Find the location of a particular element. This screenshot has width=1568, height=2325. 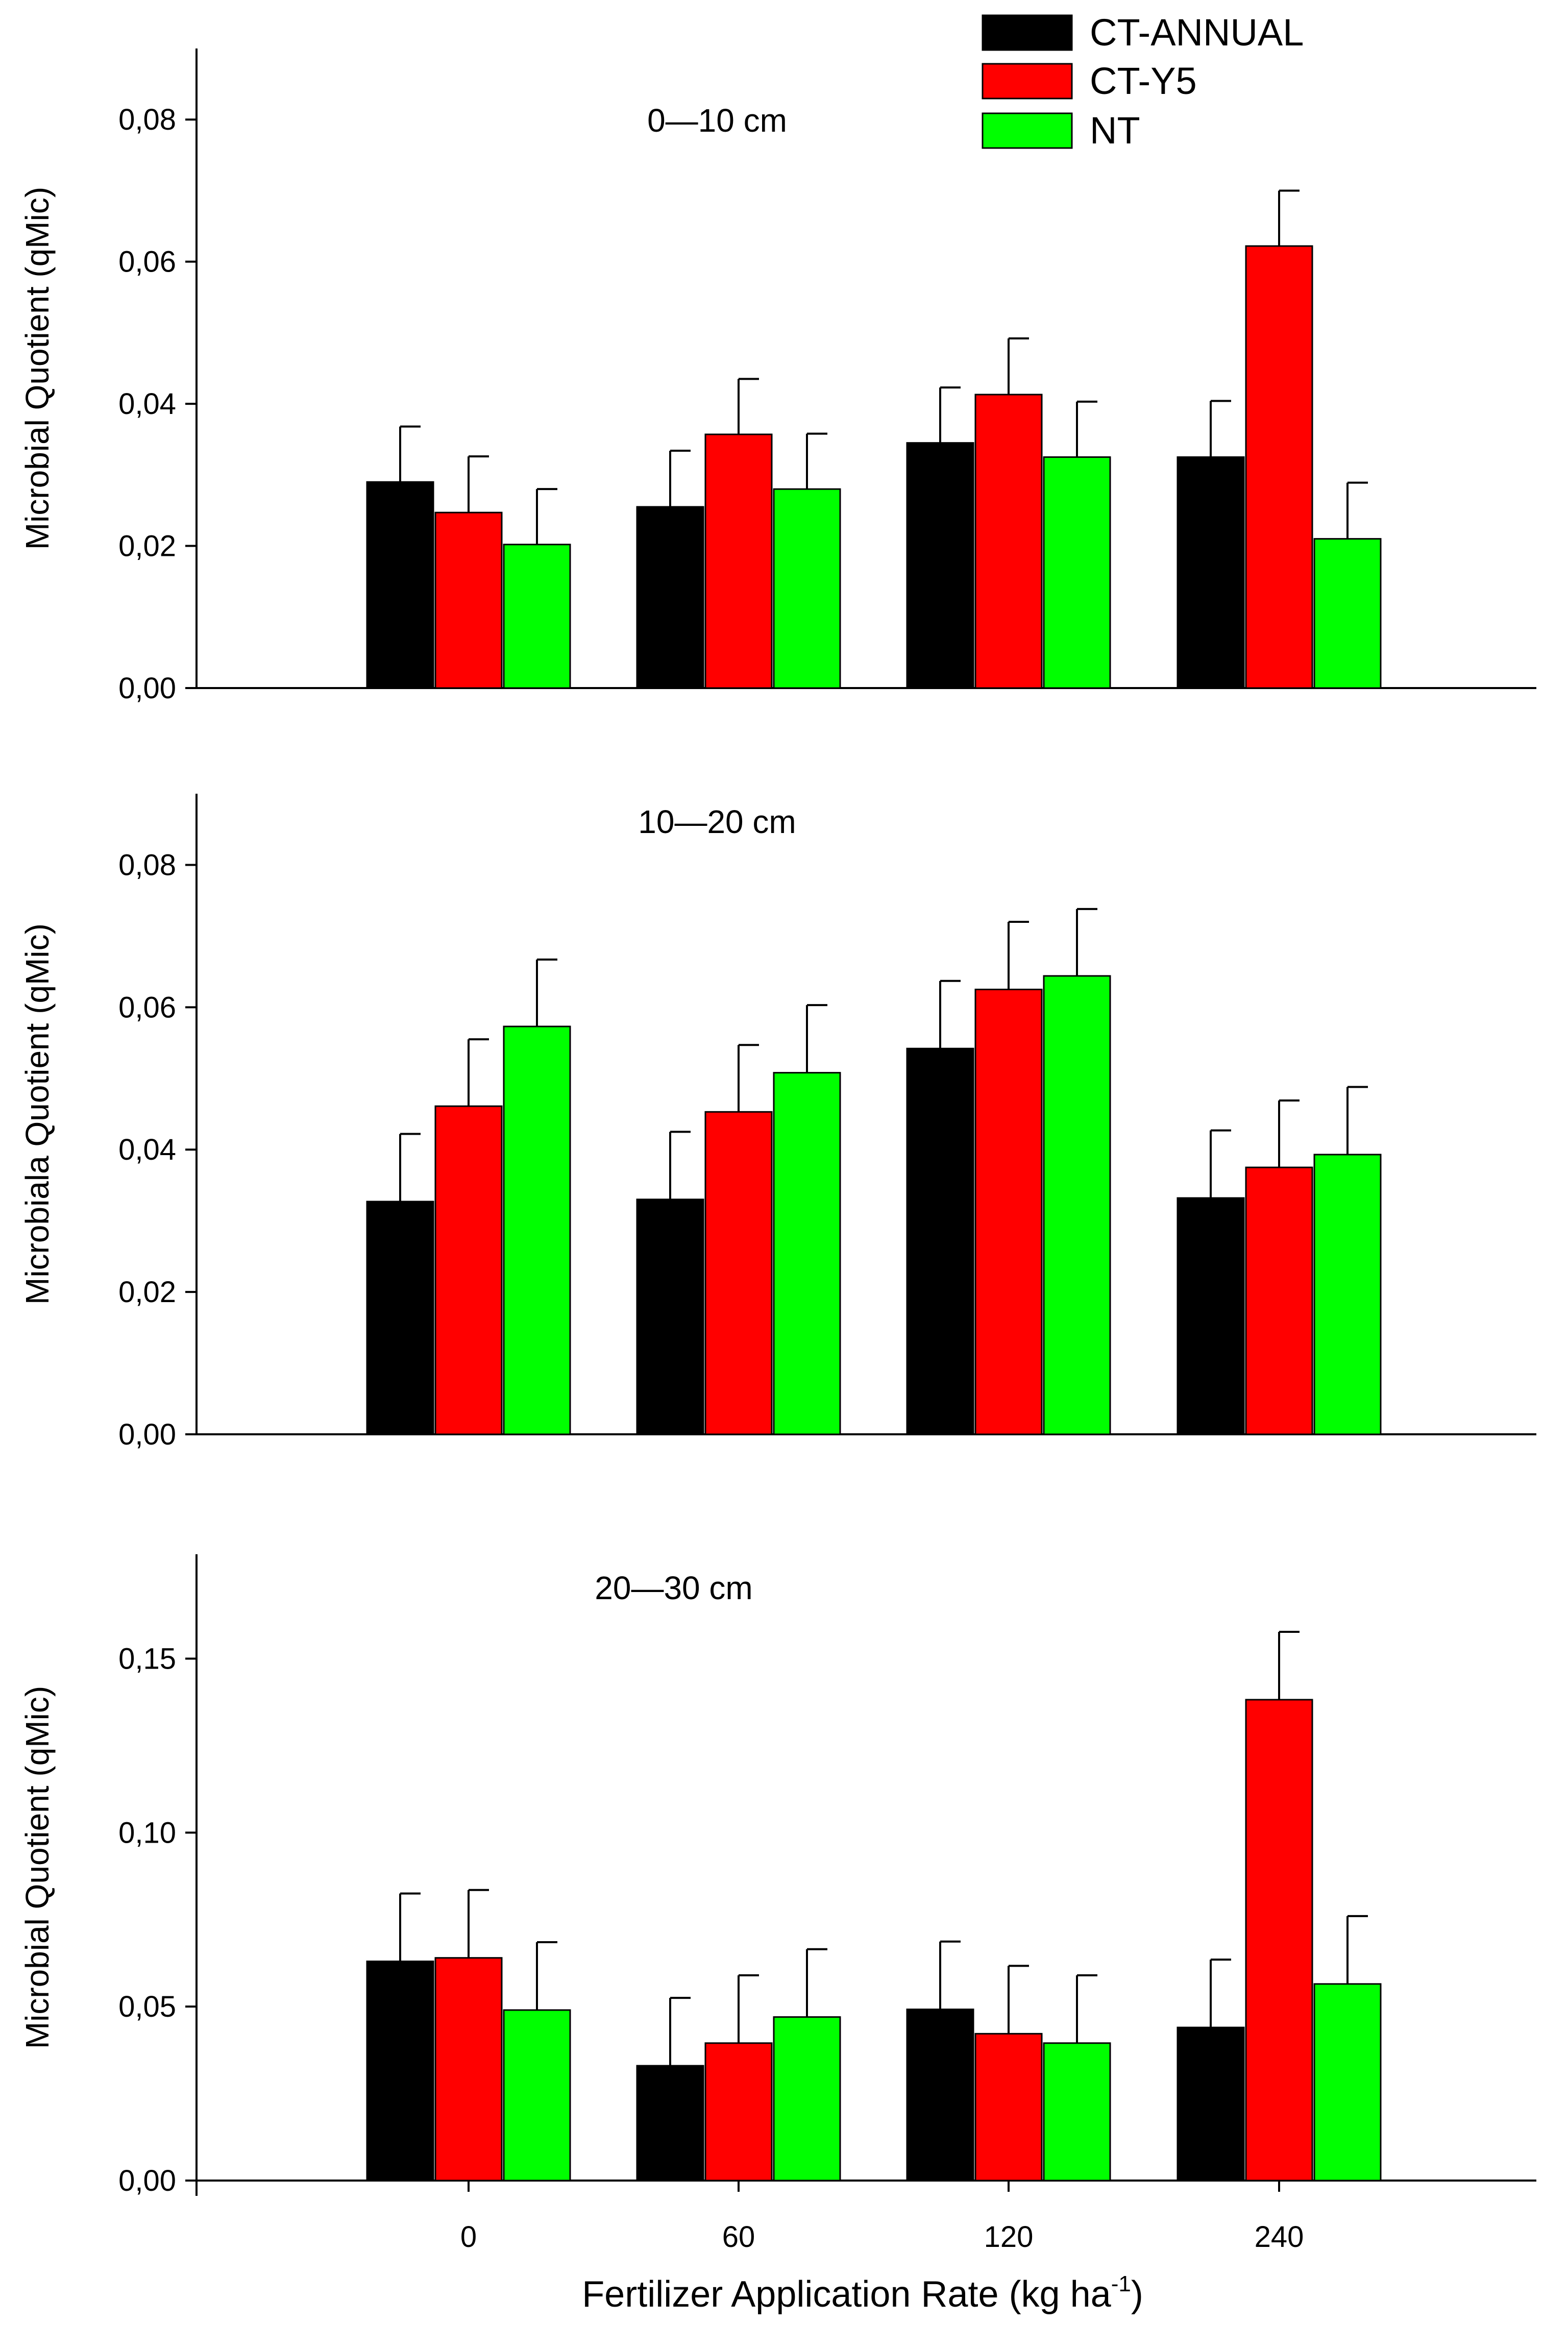

x-axis-label-end: ) is located at coordinates (1137, 2294).